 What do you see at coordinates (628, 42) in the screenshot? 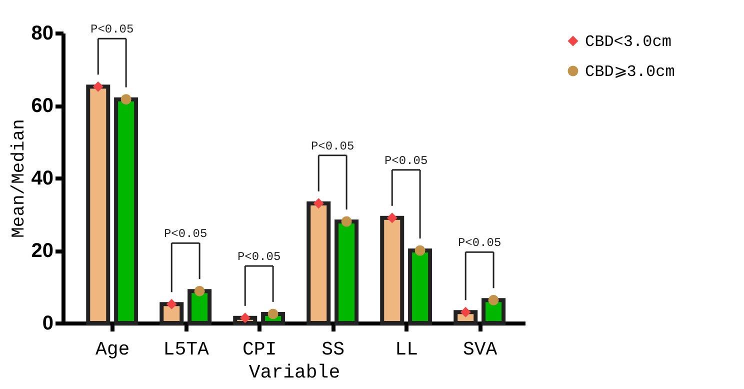
I see `legend-label: CBD<3.0cm` at bounding box center [628, 42].